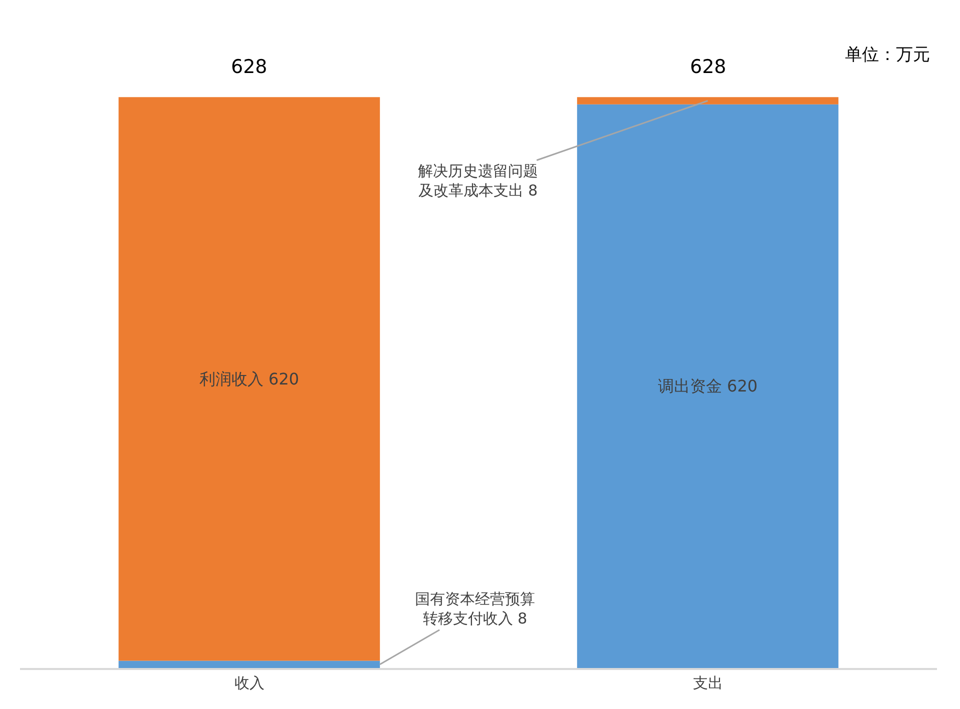 The image size is (960, 709). Describe the element at coordinates (249, 683) in the screenshot. I see `x-tick-label: 收入` at that location.